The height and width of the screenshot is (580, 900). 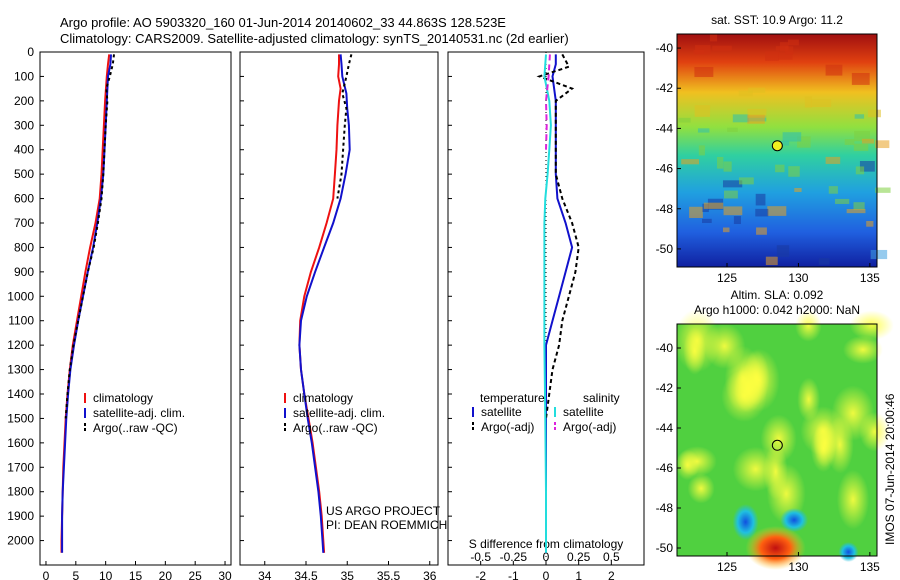 I want to click on y-tick-label: 1900, so click(x=20, y=516).